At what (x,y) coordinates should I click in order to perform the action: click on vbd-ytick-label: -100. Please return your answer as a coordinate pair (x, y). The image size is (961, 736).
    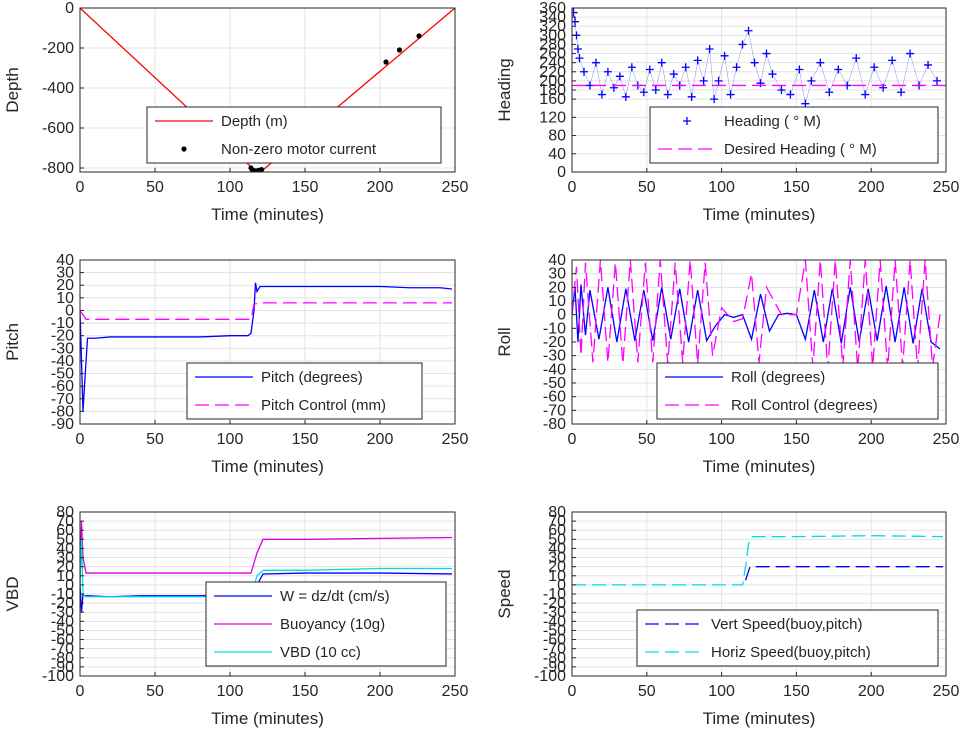
    Looking at the image, I should click on (58, 676).